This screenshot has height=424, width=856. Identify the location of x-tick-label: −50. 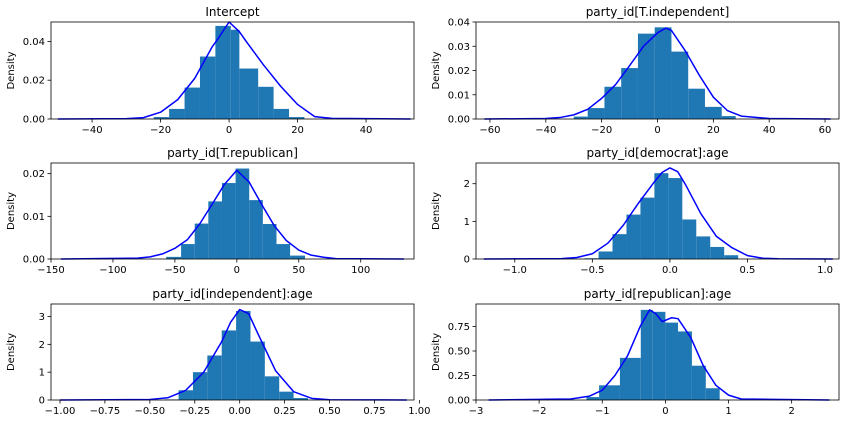
(174, 270).